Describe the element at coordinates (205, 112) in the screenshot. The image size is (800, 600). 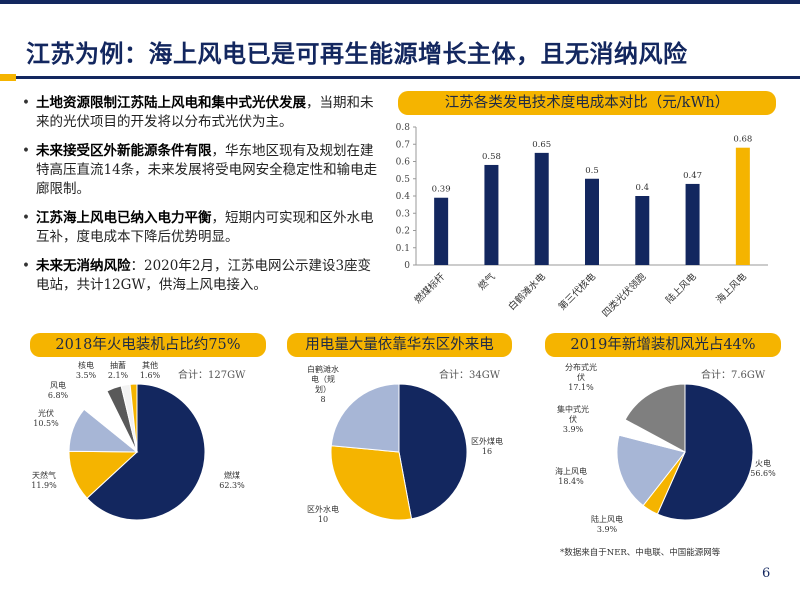
I see `bullet-text: ，当期和未来的光伏项目的开发将以分布式光伏为主。` at that location.